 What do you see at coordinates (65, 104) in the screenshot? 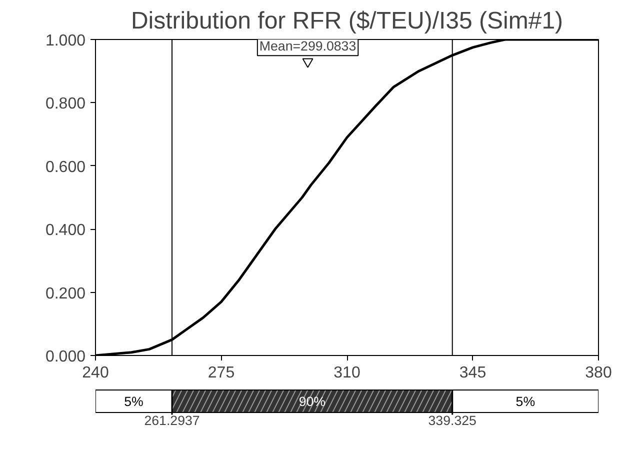
I see `y-tick-label: 0.800` at bounding box center [65, 104].